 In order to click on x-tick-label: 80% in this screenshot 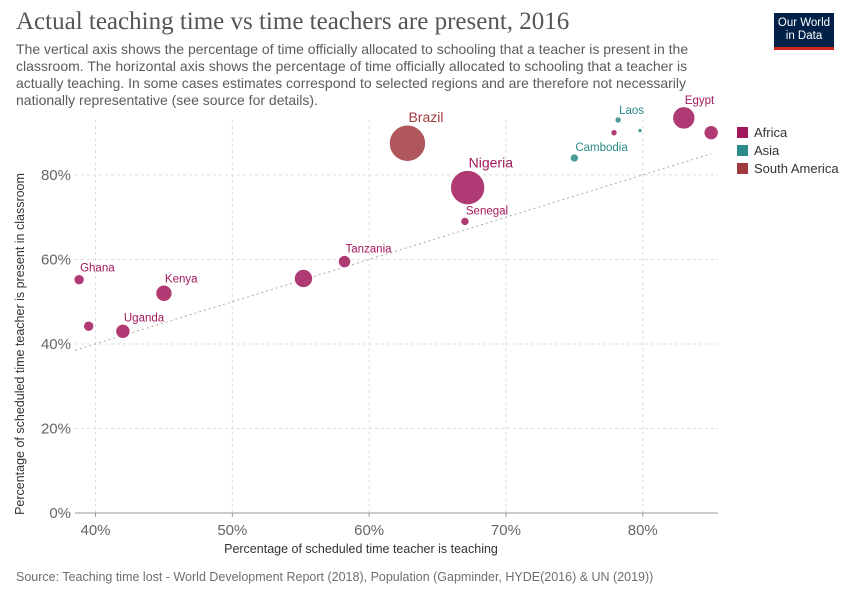, I will do `click(643, 530)`.